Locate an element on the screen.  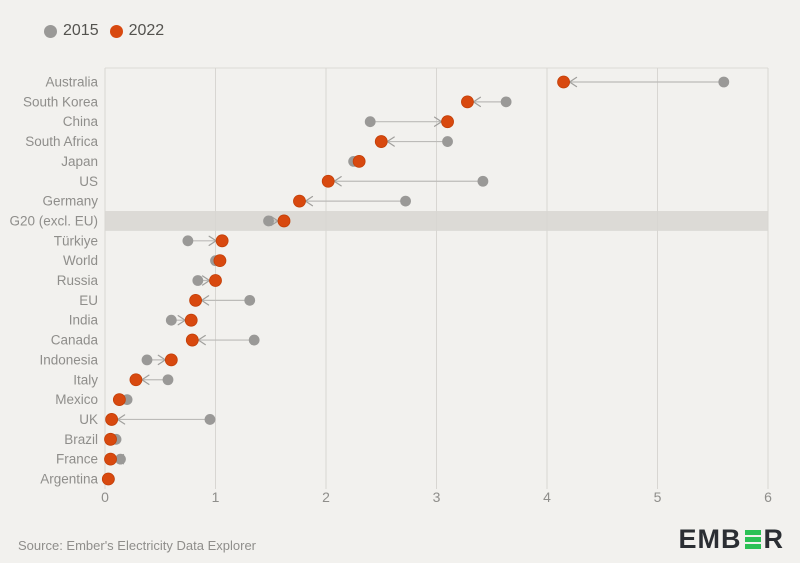
category-label: Türkiye is located at coordinates (76, 240).